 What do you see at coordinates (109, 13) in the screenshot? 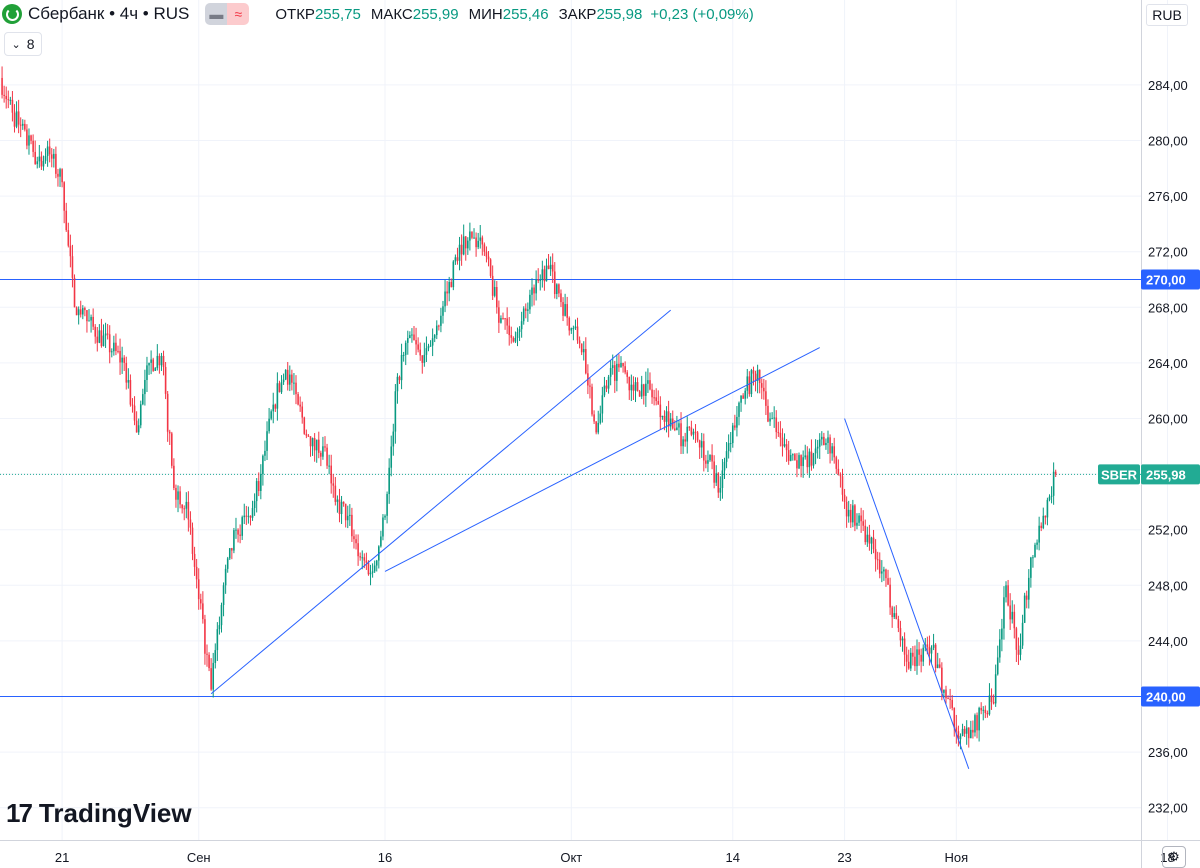
I see `symbol-title: Сбербанк • 4ч • RUS` at bounding box center [109, 13].